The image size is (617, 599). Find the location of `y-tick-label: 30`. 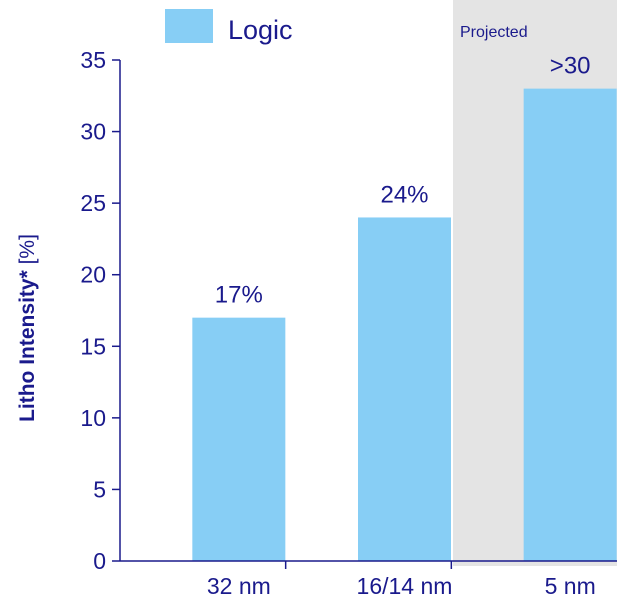

y-tick-label: 30 is located at coordinates (93, 132).